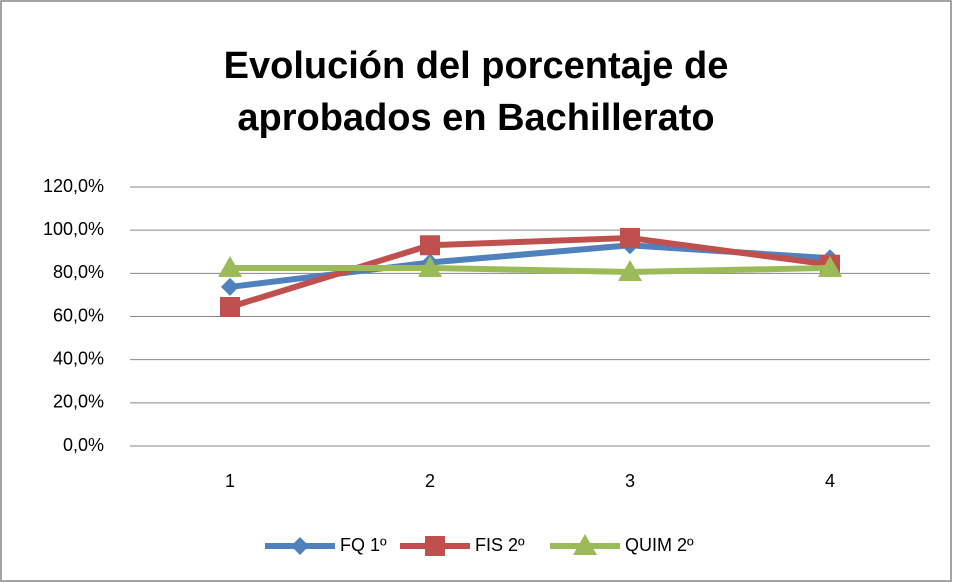 Image resolution: width=953 pixels, height=583 pixels. Describe the element at coordinates (78, 272) in the screenshot. I see `y-tick-label: 80,0%` at that location.